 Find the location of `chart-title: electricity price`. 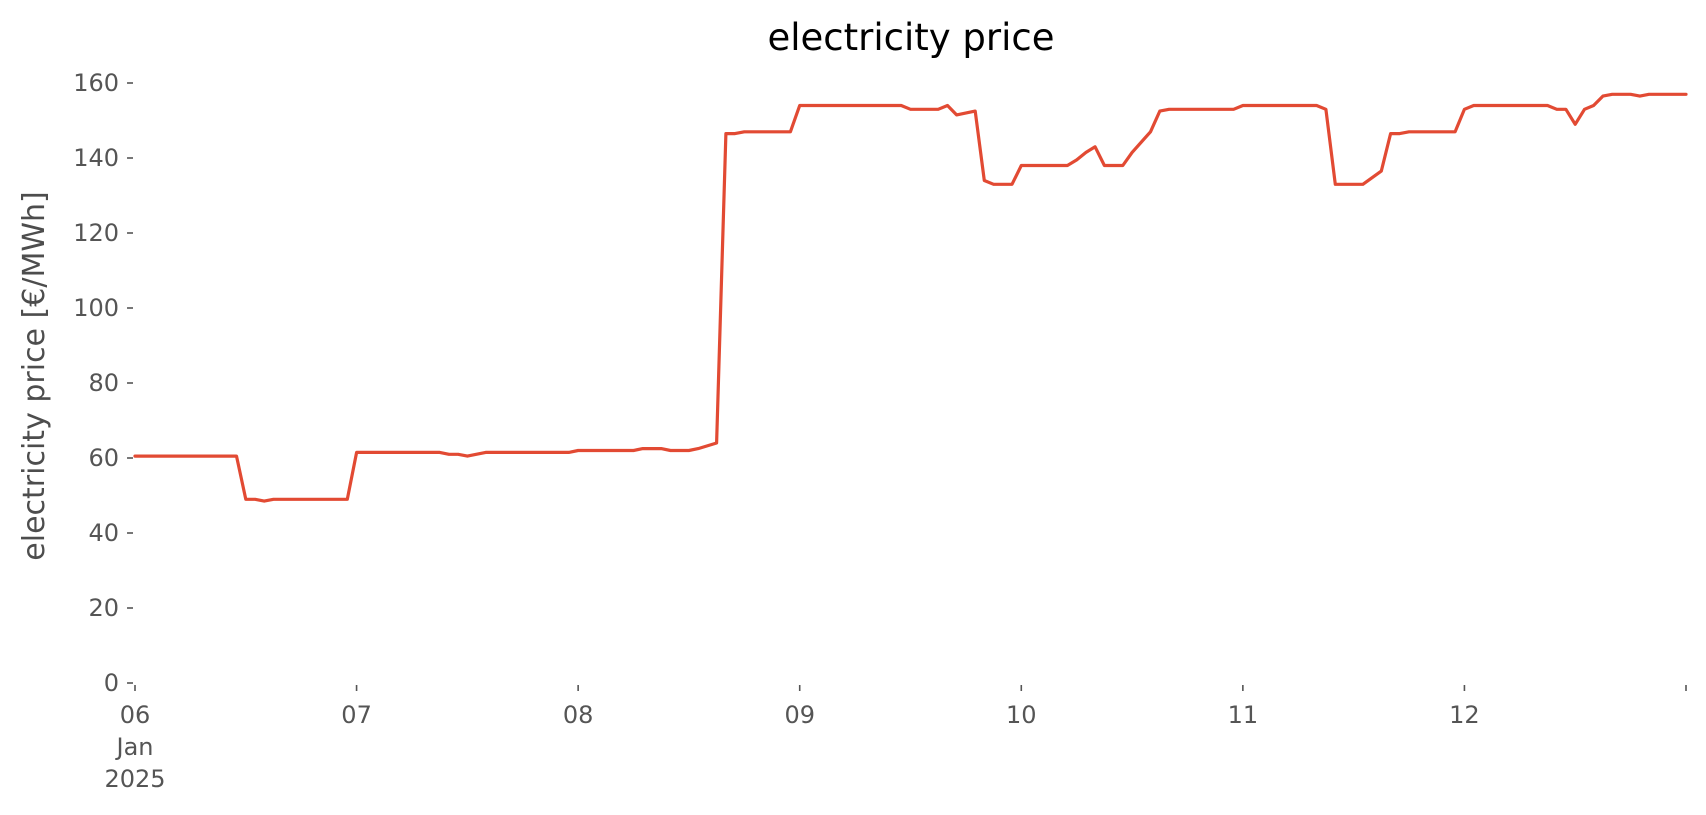

chart-title: electricity price is located at coordinates (910, 37).